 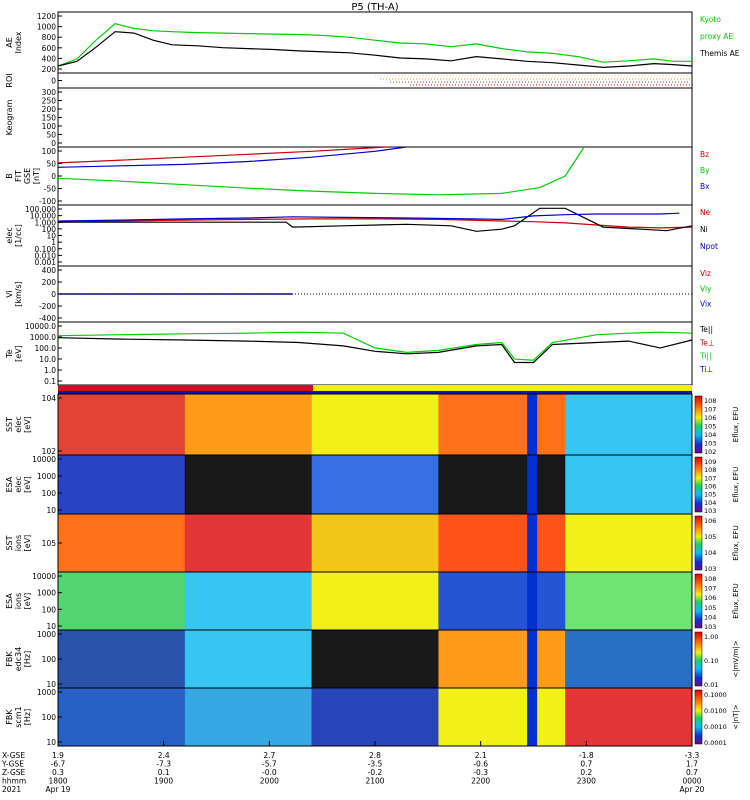 What do you see at coordinates (710, 608) in the screenshot?
I see `esa-i-colorbar-tick: 105` at bounding box center [710, 608].